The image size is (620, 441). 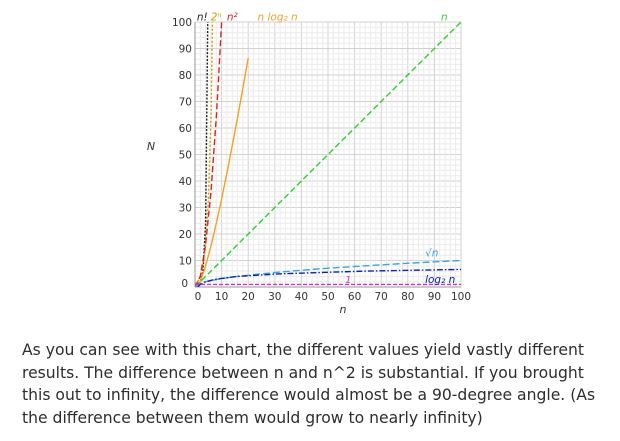 I want to click on y-axis-label: N, so click(x=151, y=146).